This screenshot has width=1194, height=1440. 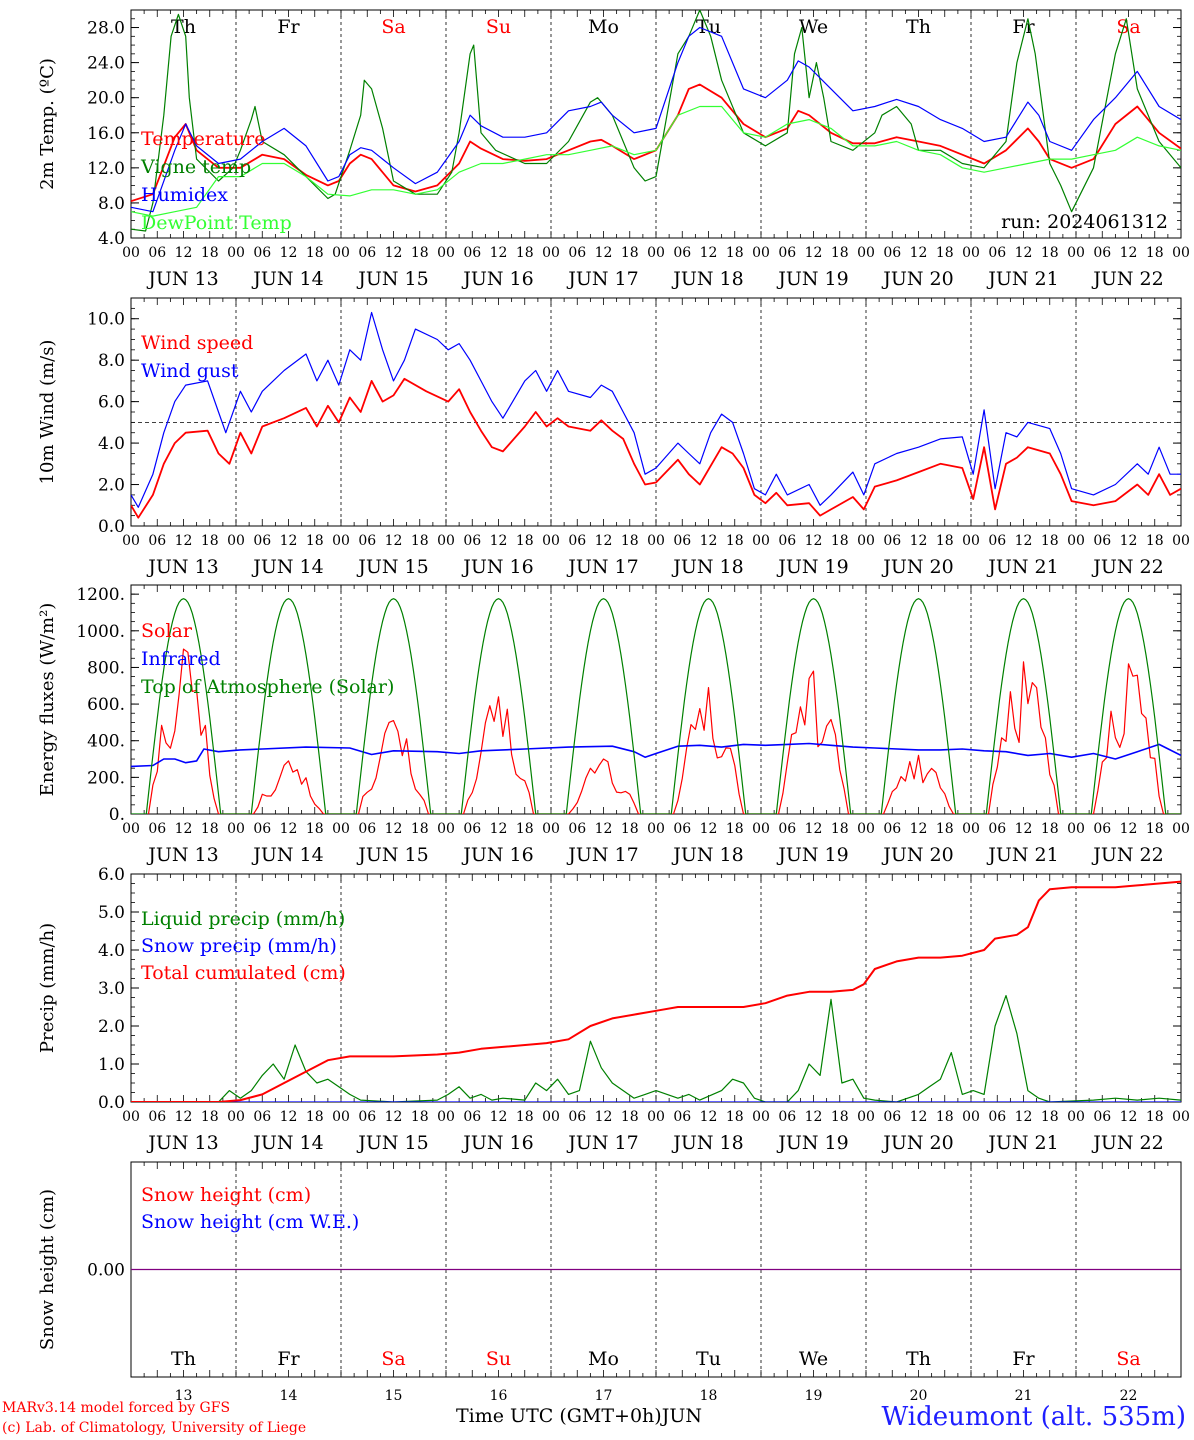 What do you see at coordinates (106, 29) in the screenshot?
I see `y-tick-label: 28.0` at bounding box center [106, 29].